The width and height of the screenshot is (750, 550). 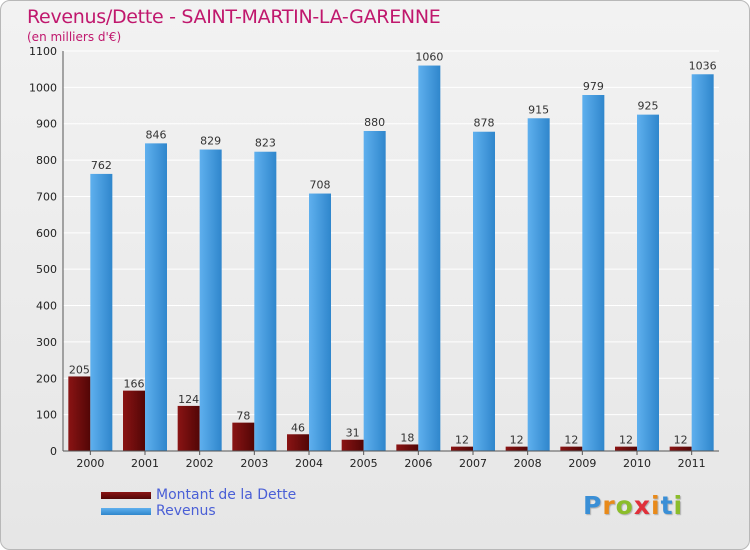 I want to click on logo-letter: t, so click(x=667, y=505).